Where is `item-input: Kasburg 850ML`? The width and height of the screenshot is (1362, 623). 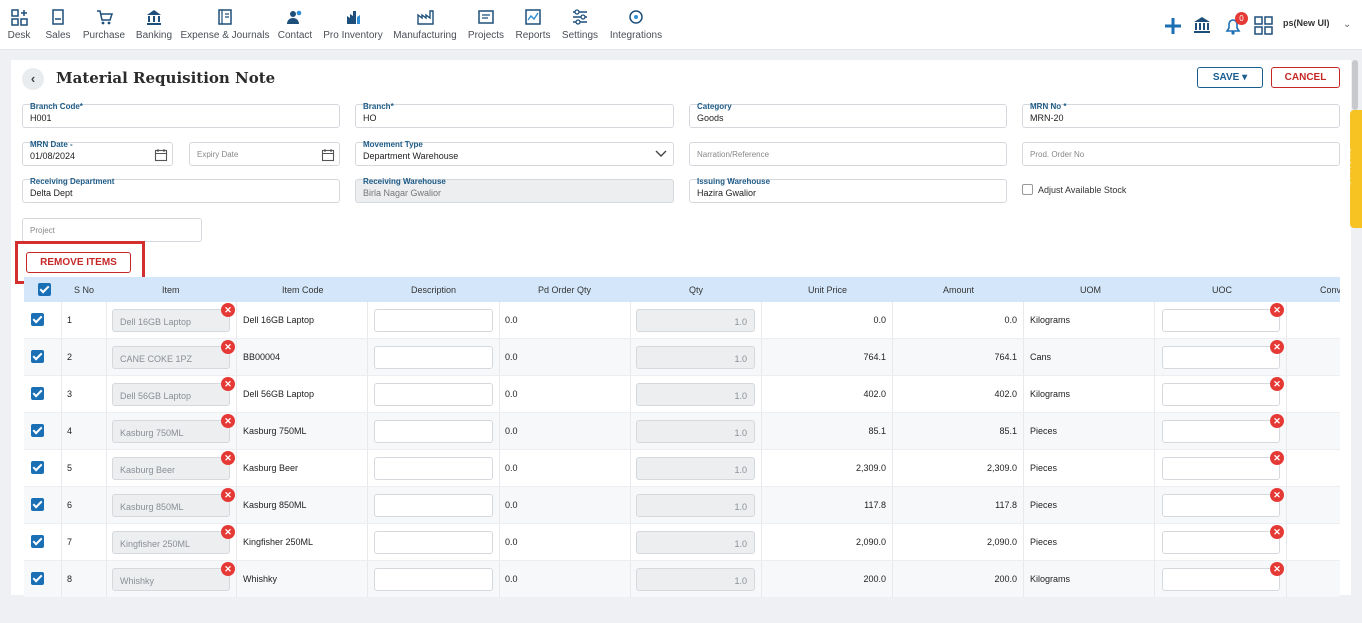
item-input: Kasburg 850ML is located at coordinates (171, 505).